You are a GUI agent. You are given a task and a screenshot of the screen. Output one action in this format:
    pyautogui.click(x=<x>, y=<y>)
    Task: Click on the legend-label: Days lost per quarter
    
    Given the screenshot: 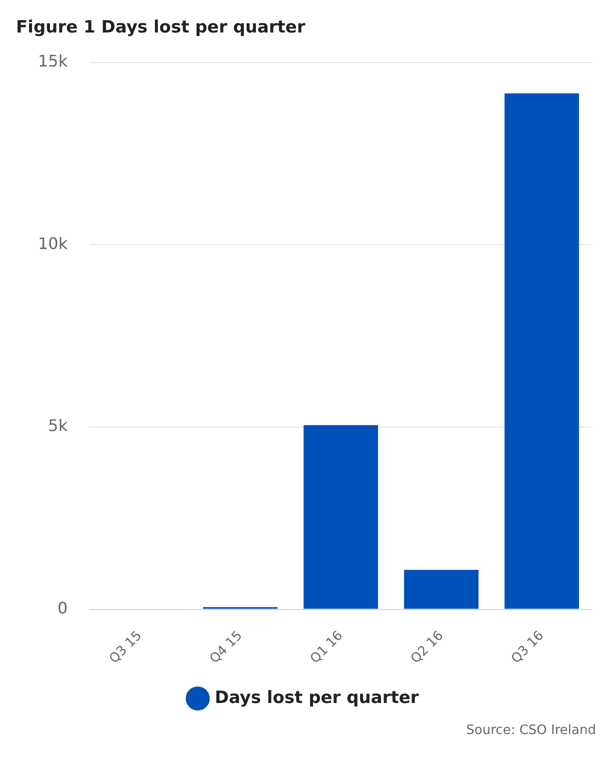 What is the action you would take?
    pyautogui.click(x=317, y=698)
    